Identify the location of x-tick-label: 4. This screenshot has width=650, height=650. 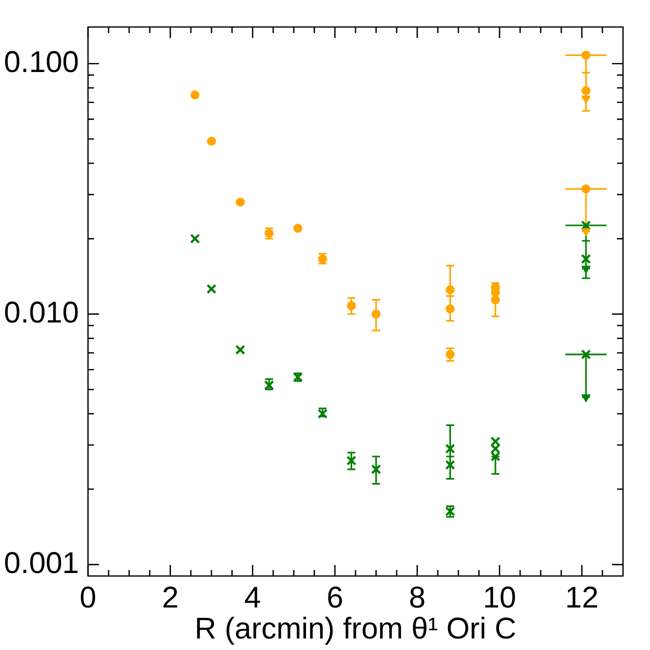
(252, 597).